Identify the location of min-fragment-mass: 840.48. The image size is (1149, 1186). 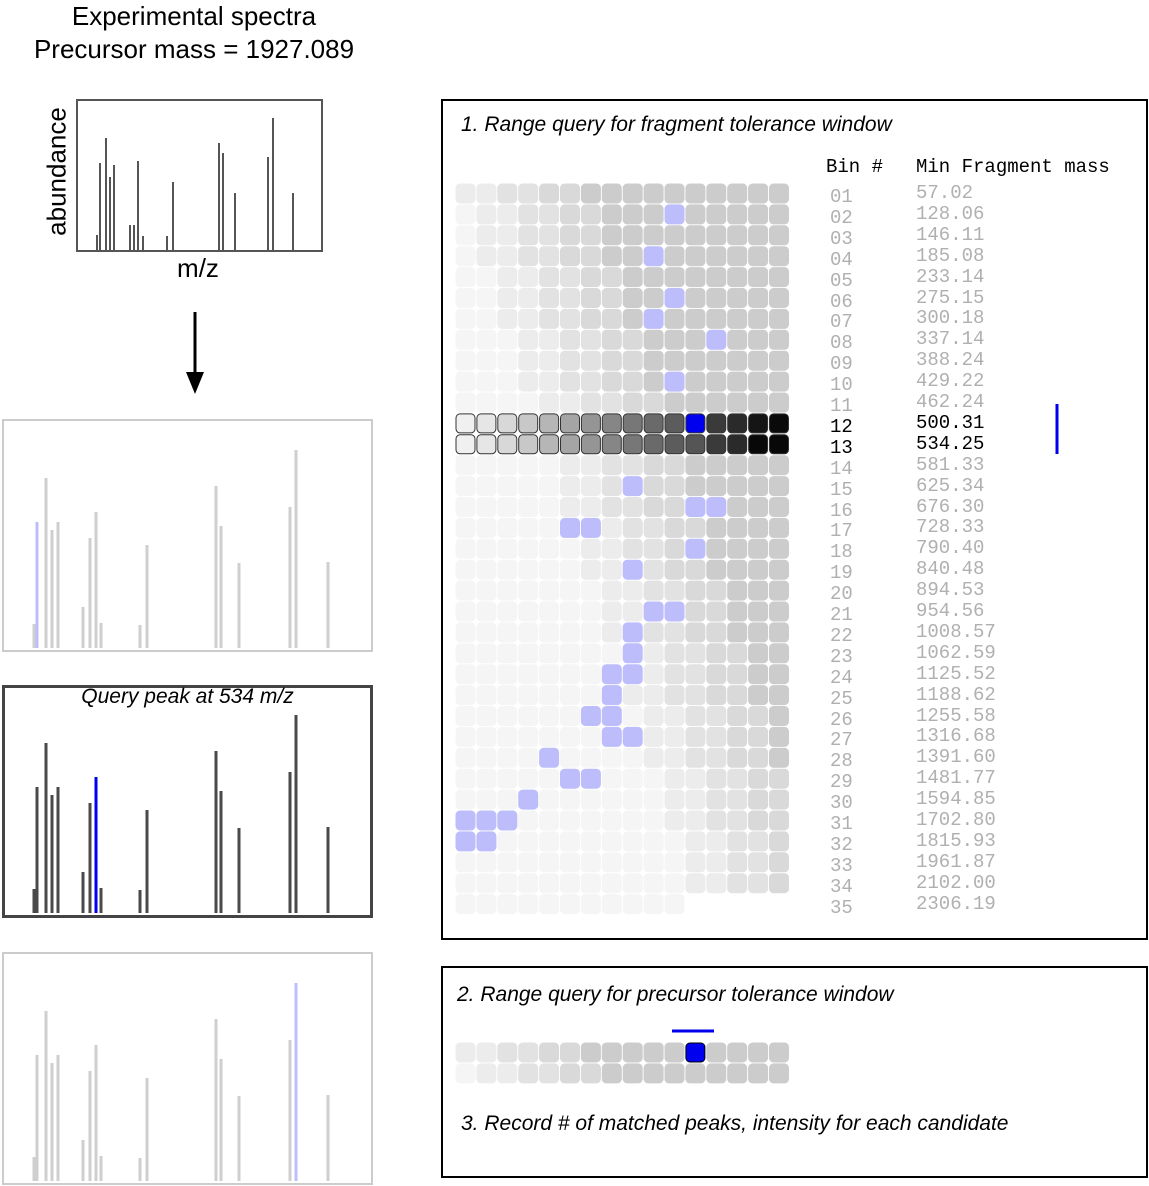
(950, 569).